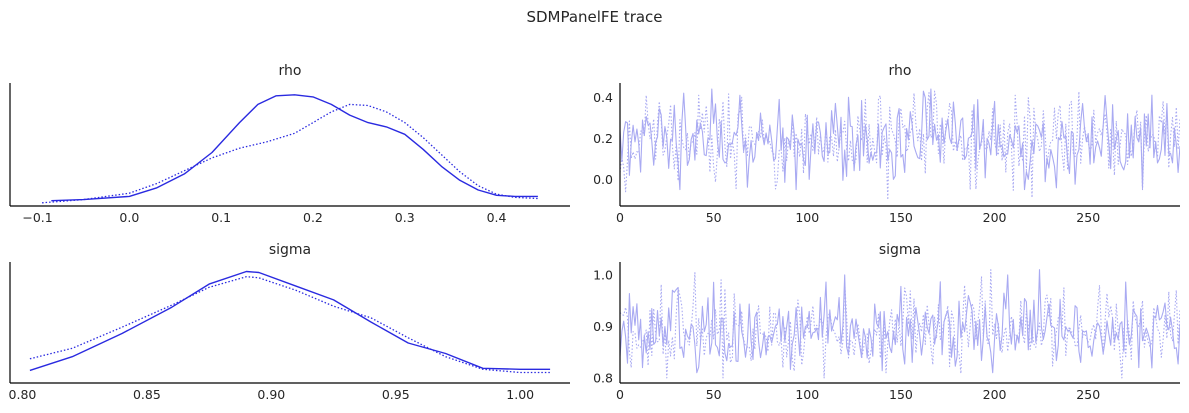 This screenshot has width=1189, height=413. Describe the element at coordinates (603, 138) in the screenshot. I see `y-tick-label: 0.2` at that location.